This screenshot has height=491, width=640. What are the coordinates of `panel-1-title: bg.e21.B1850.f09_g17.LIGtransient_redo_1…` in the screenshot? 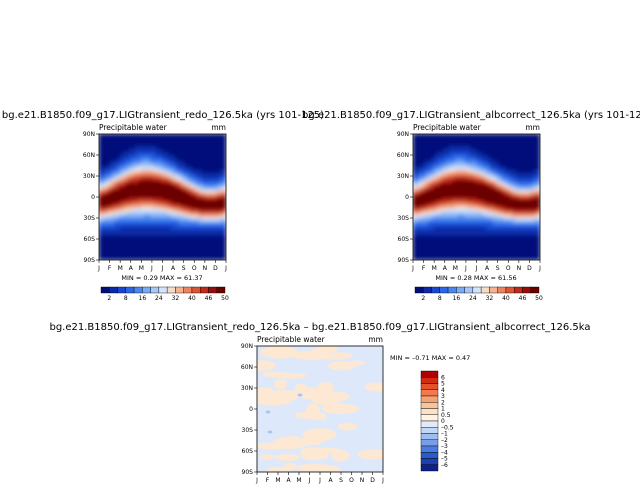 It's located at (163, 115).